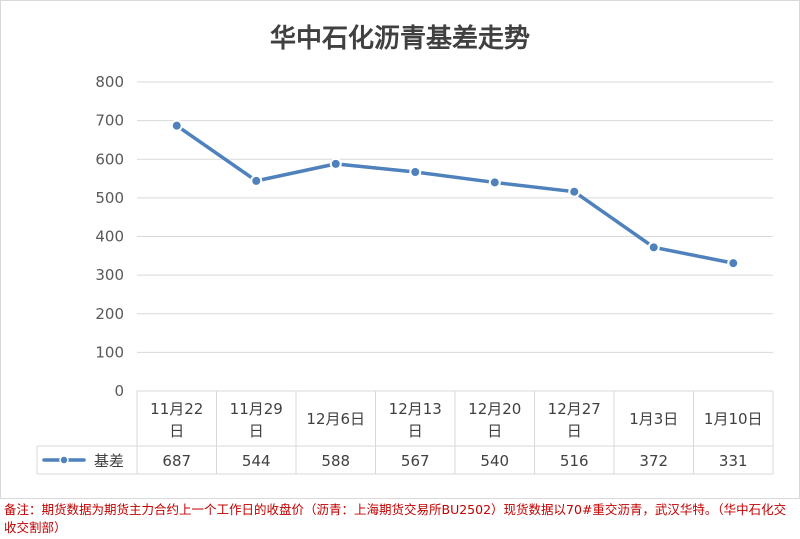 This screenshot has width=800, height=539. I want to click on x-category-label: 12月27 日, so click(574, 420).